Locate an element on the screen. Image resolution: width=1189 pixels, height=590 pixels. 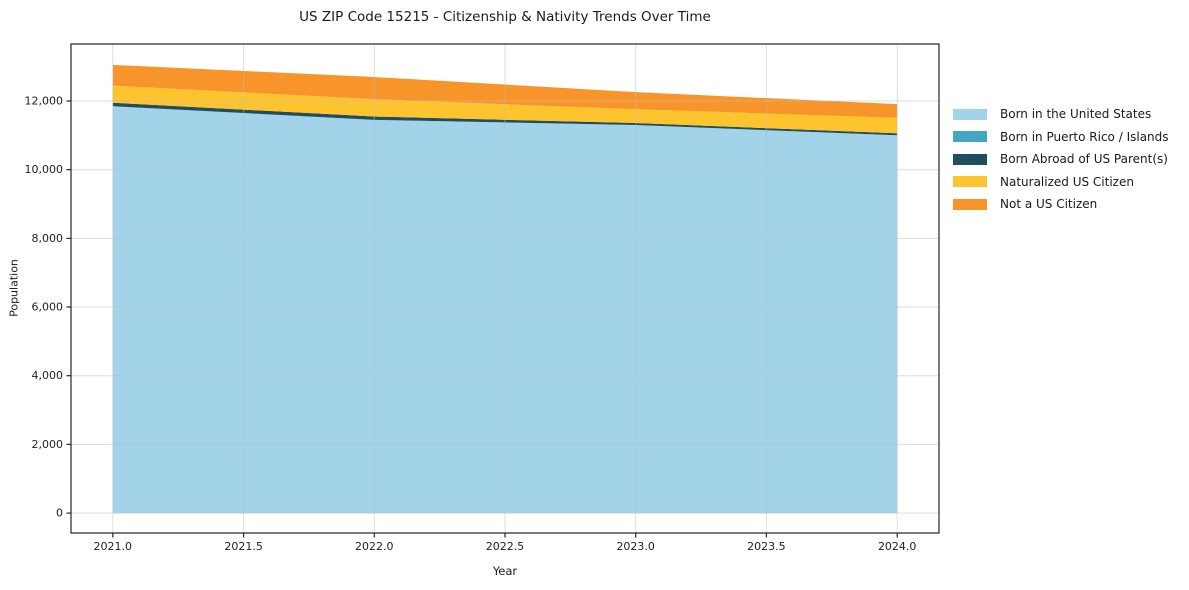
y-axis-label: Population is located at coordinates (14, 288).